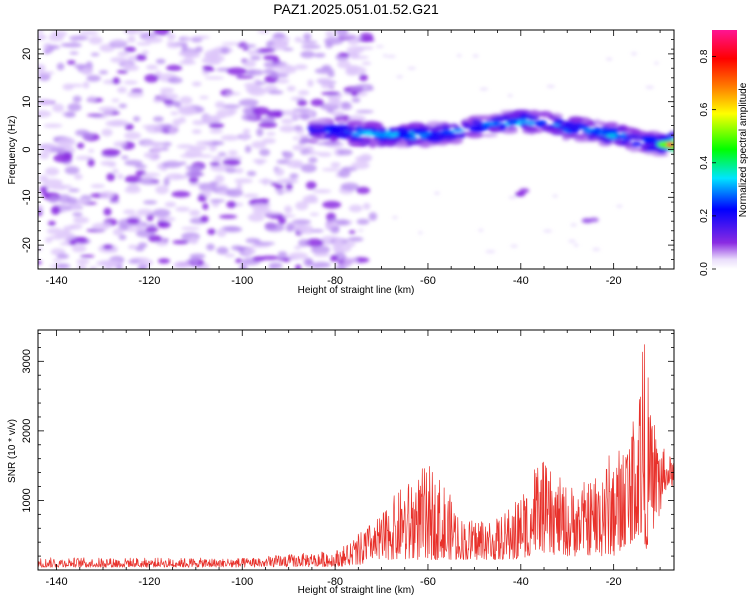  What do you see at coordinates (586, 221) in the screenshot?
I see `spectrogram-isolated-feature` at bounding box center [586, 221].